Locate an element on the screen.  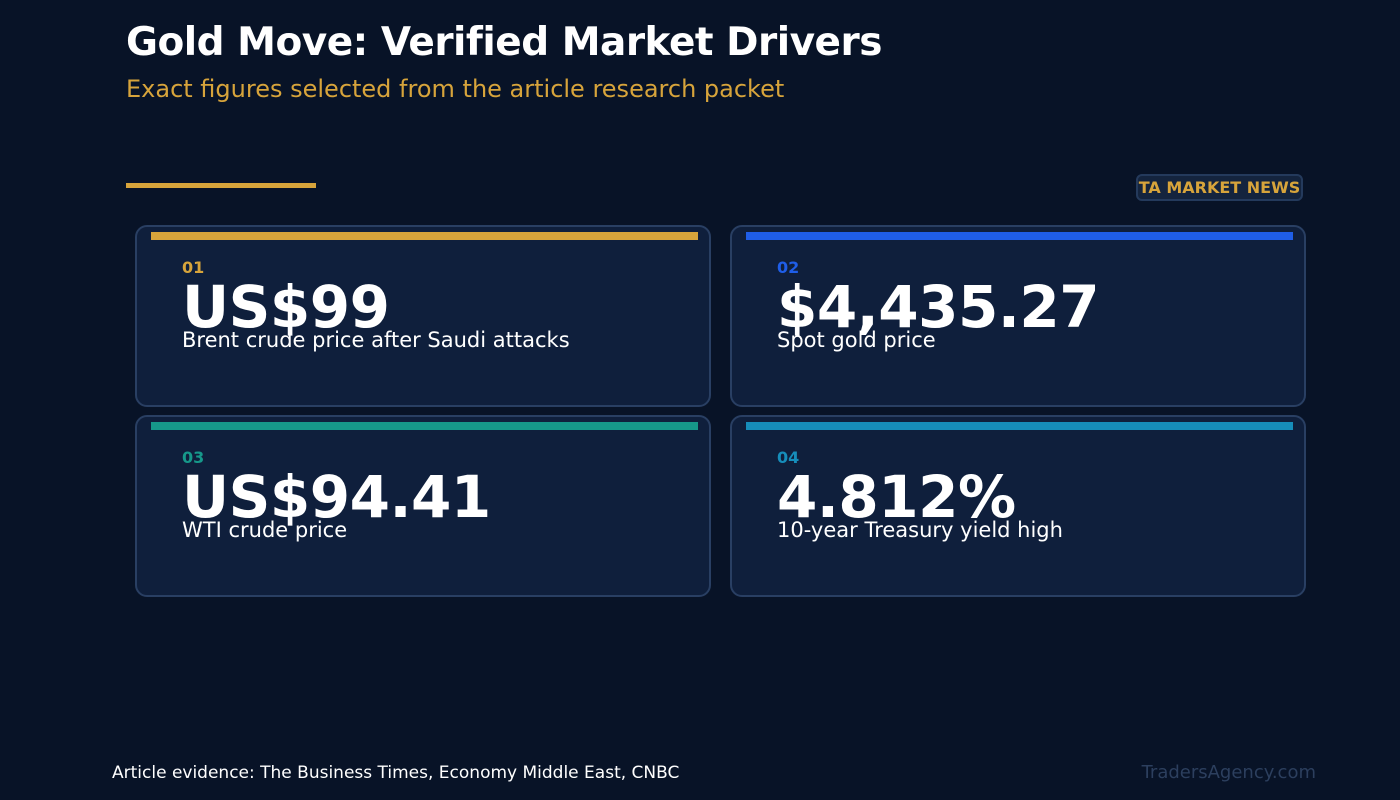
card-label: 10-year Treasury yield high is located at coordinates (920, 530).